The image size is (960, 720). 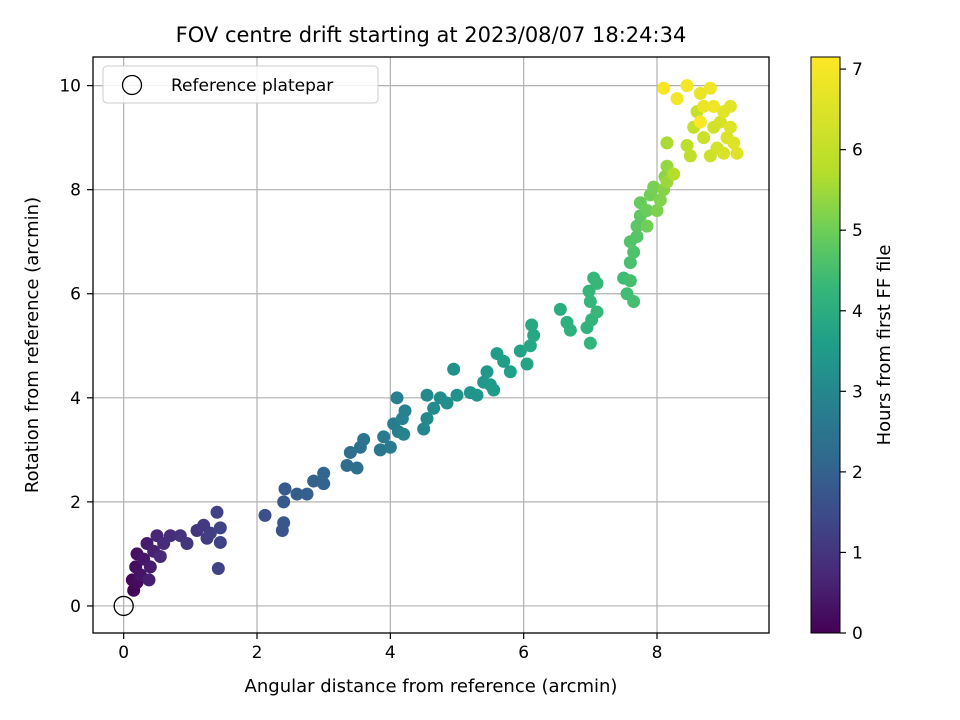 What do you see at coordinates (123, 653) in the screenshot?
I see `x-tick-label: 0` at bounding box center [123, 653].